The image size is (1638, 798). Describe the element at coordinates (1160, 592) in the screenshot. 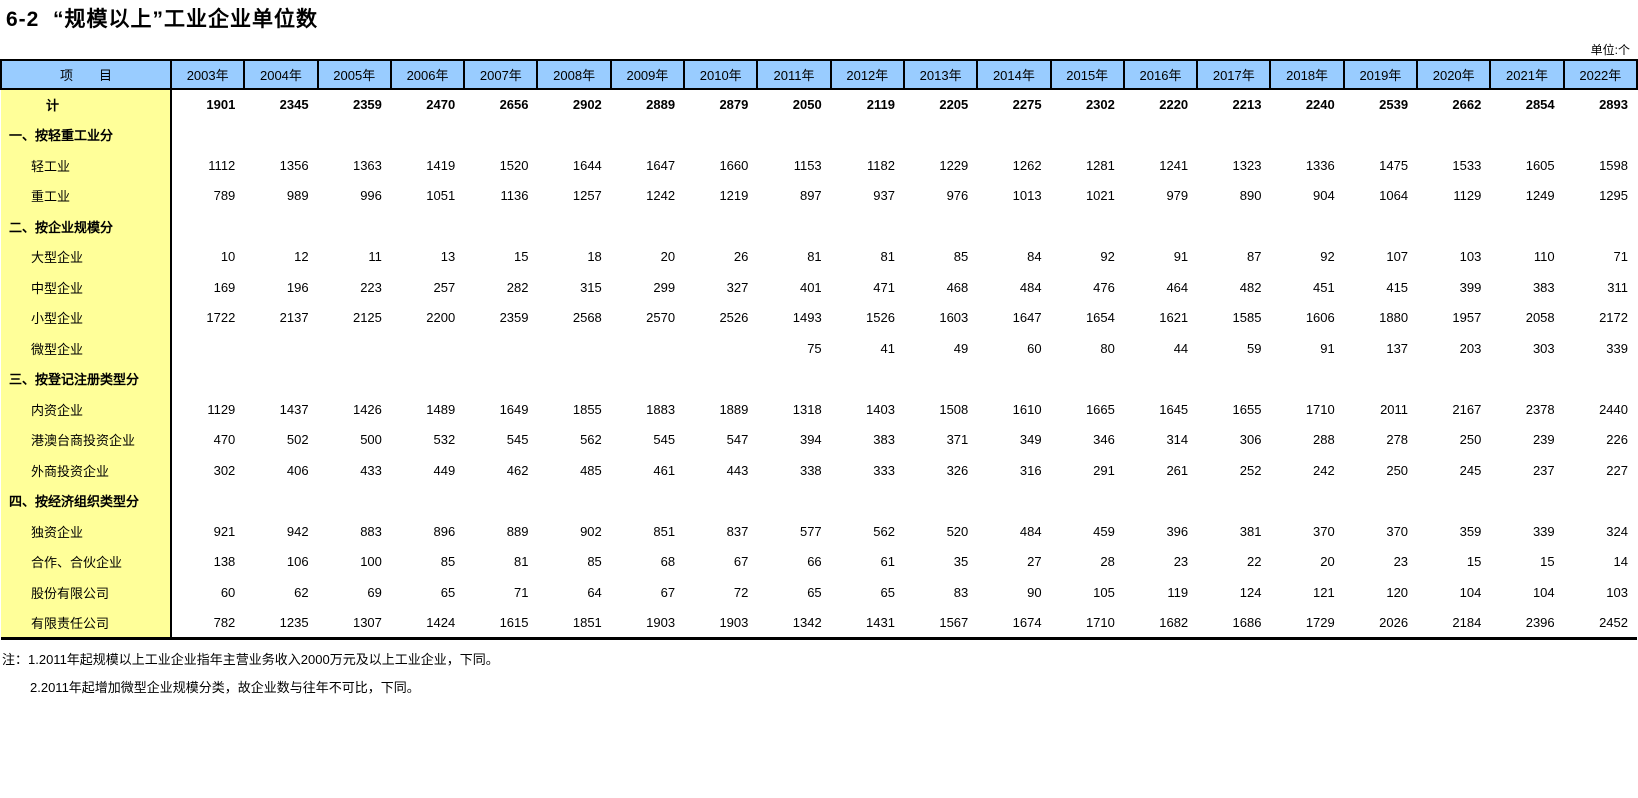

I see `data-cell: 119` at that location.